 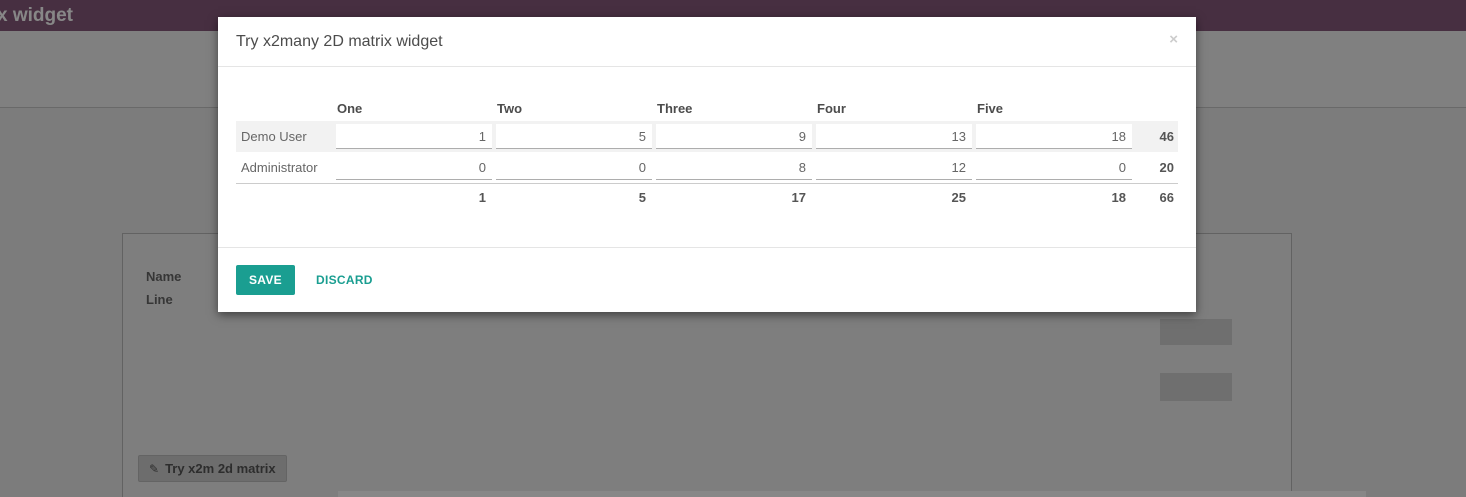 I want to click on row-total: 46, so click(x=1166, y=136).